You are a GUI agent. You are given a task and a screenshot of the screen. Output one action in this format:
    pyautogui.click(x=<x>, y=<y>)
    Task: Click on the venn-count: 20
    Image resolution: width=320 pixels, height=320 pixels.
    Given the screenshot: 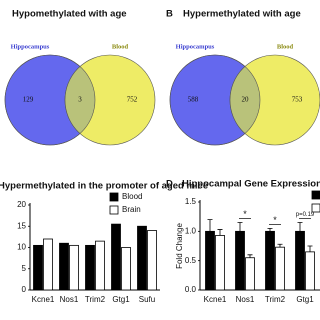 What is the action you would take?
    pyautogui.click(x=246, y=100)
    